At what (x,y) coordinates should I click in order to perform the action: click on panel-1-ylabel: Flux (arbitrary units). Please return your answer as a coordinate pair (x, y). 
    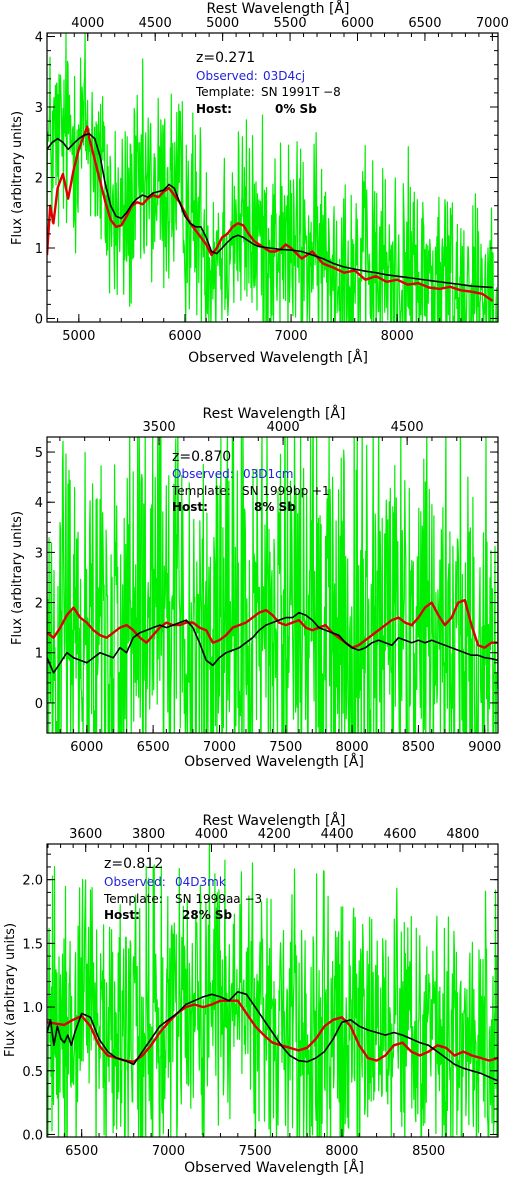
    Looking at the image, I should click on (17, 178).